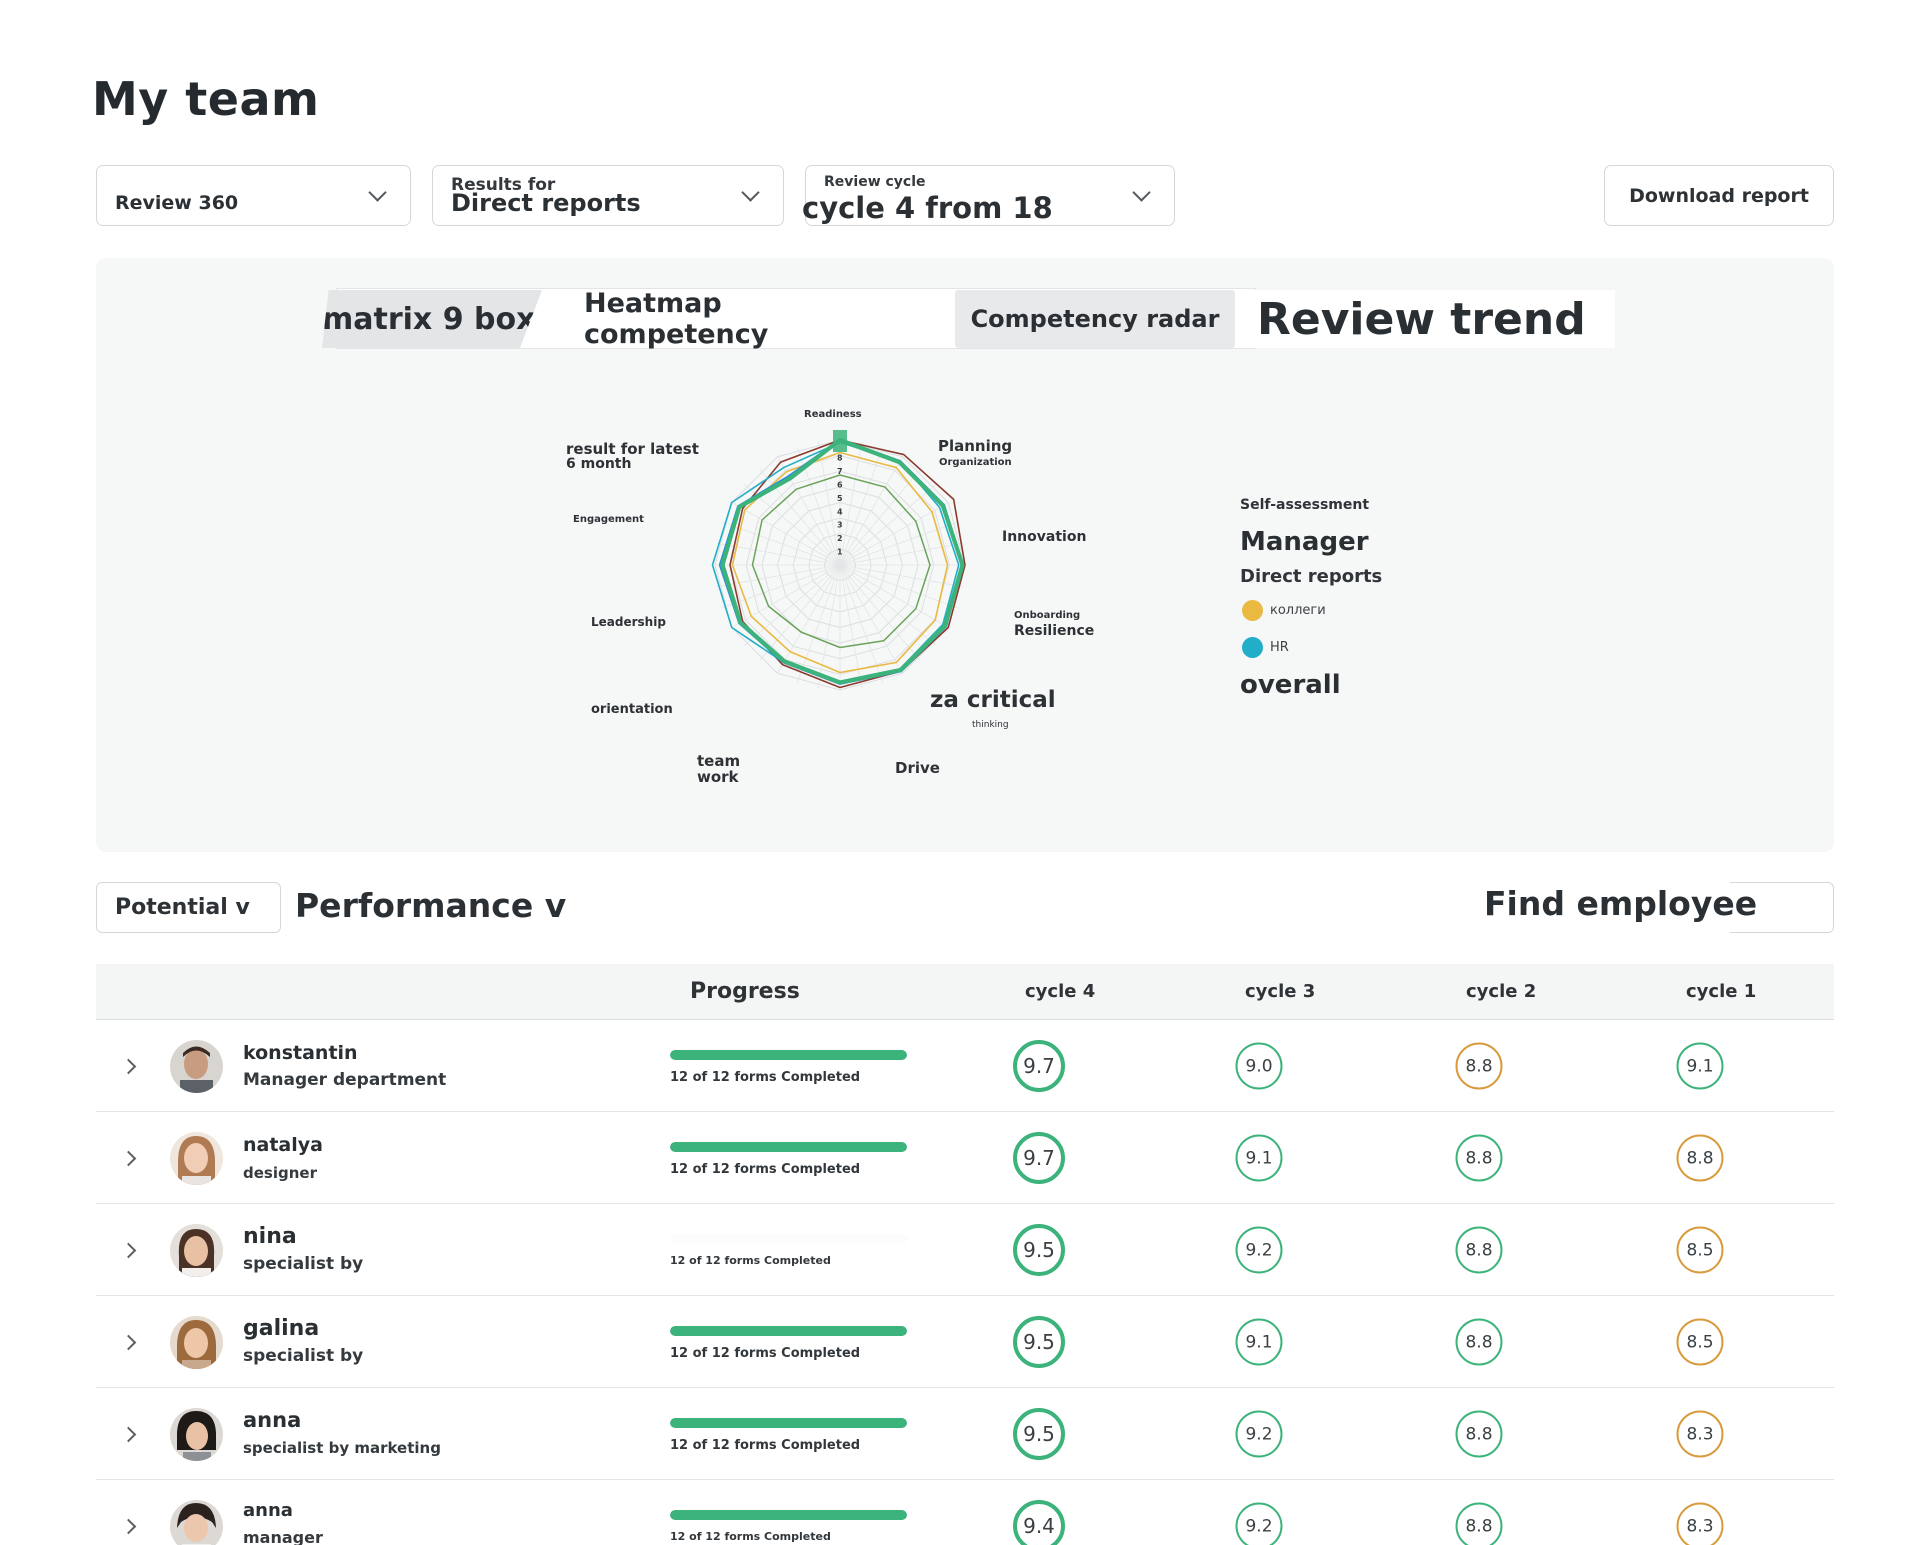 This screenshot has height=1545, width=1911. What do you see at coordinates (788, 1331) in the screenshot?
I see `progress-bar` at bounding box center [788, 1331].